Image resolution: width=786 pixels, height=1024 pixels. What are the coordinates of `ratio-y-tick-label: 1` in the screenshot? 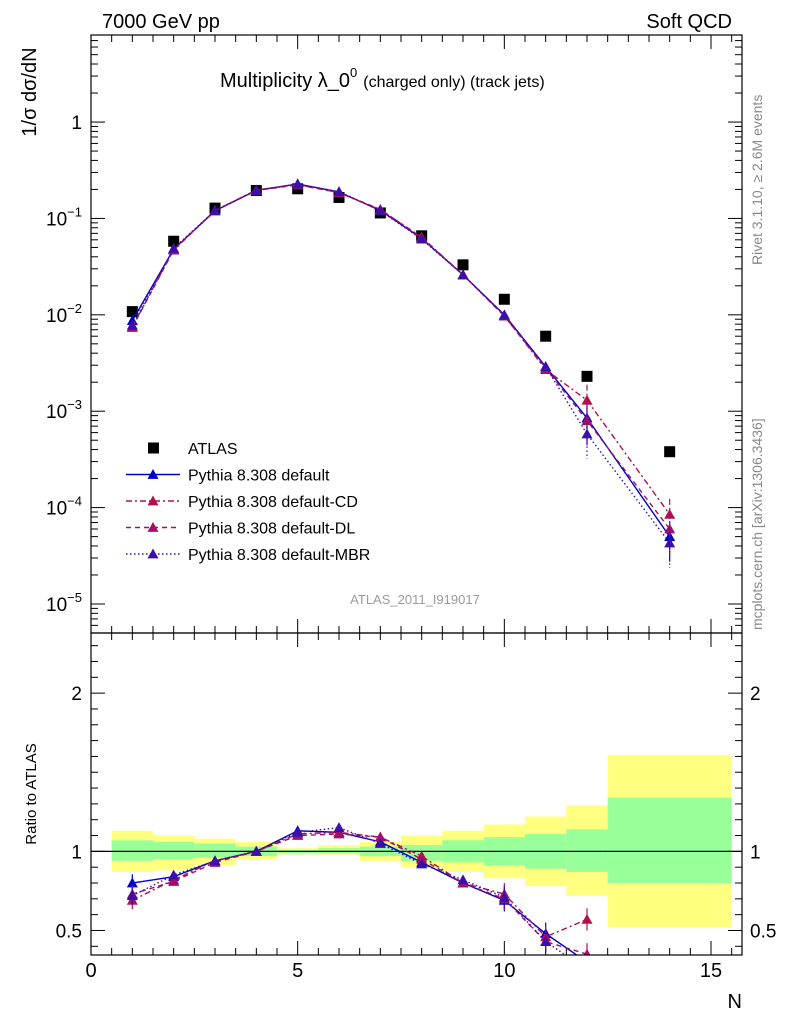 It's located at (76, 852).